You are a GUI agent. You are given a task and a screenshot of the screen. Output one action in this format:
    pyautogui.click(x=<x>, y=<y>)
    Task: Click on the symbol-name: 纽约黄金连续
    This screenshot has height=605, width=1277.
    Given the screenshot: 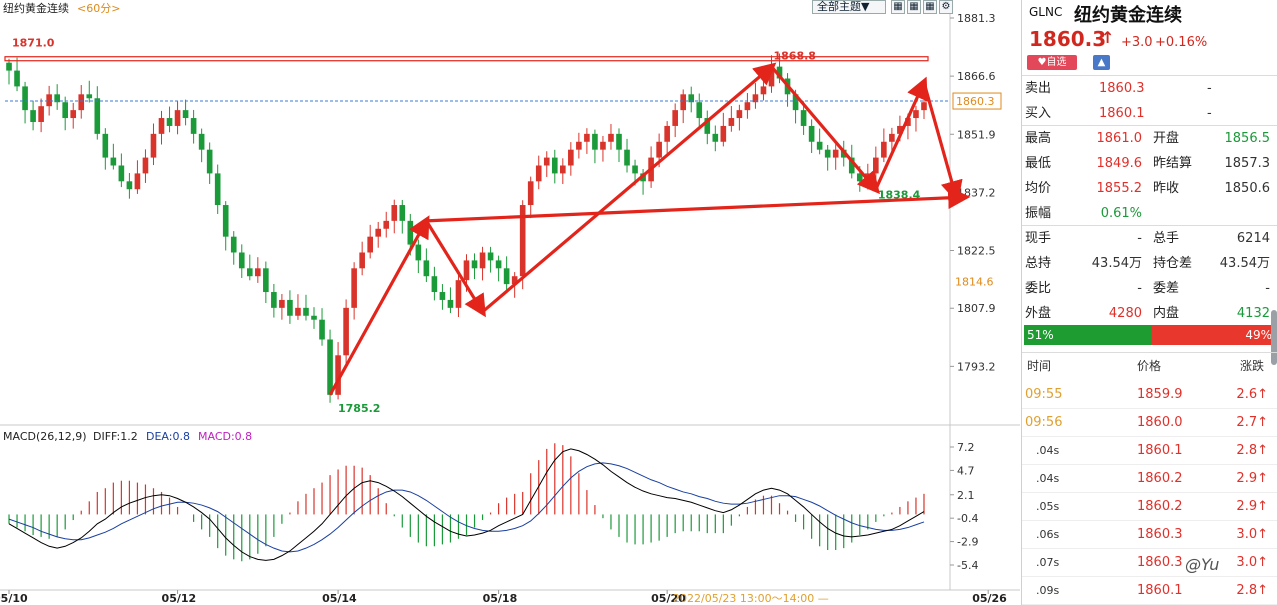 What is the action you would take?
    pyautogui.click(x=1128, y=15)
    